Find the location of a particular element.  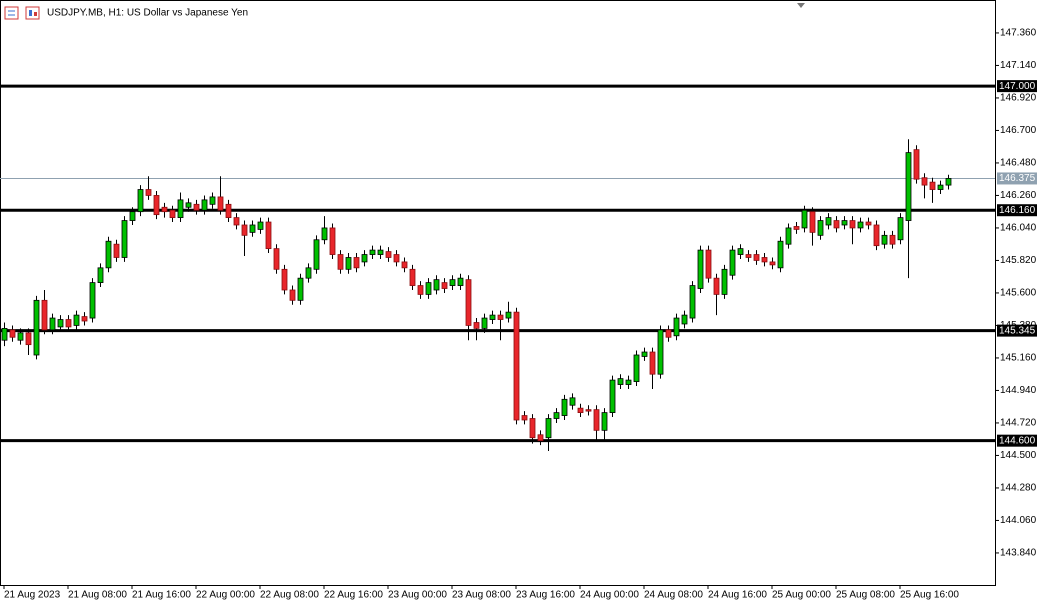

y-tick-label: 147.360 is located at coordinates (1018, 33).